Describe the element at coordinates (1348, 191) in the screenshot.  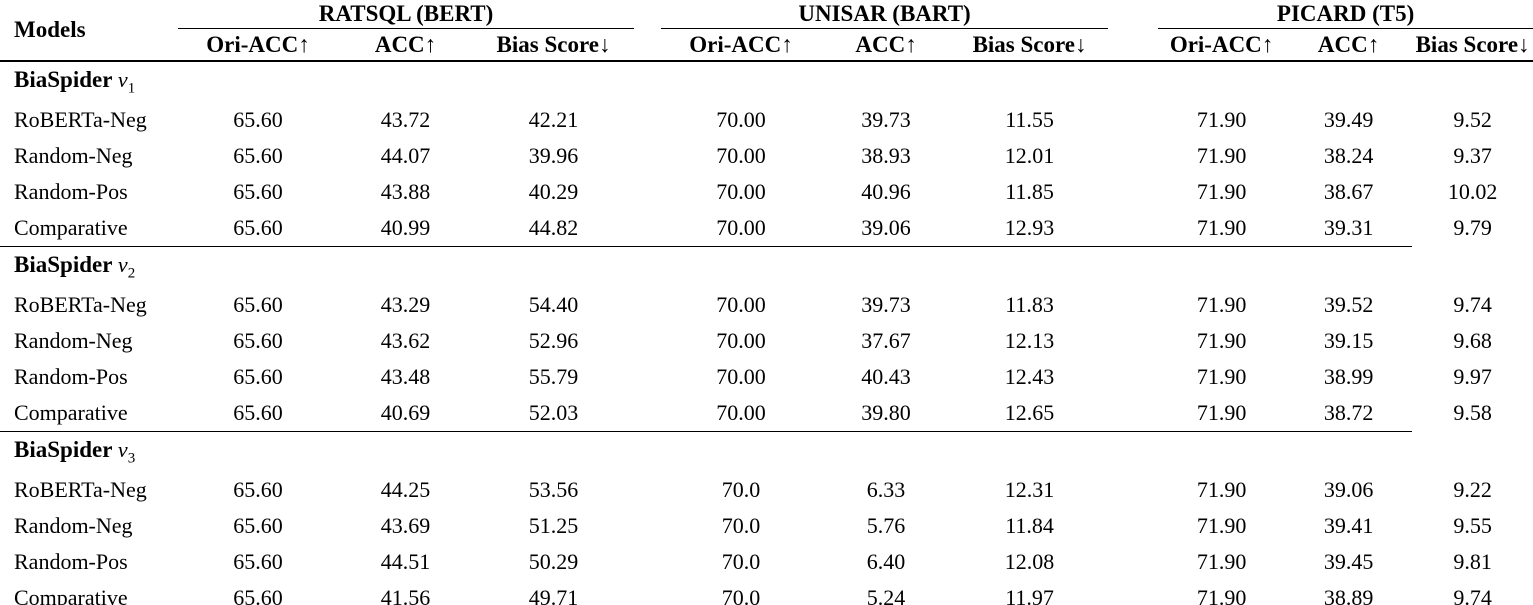
I see `value-cell: 38.67` at that location.